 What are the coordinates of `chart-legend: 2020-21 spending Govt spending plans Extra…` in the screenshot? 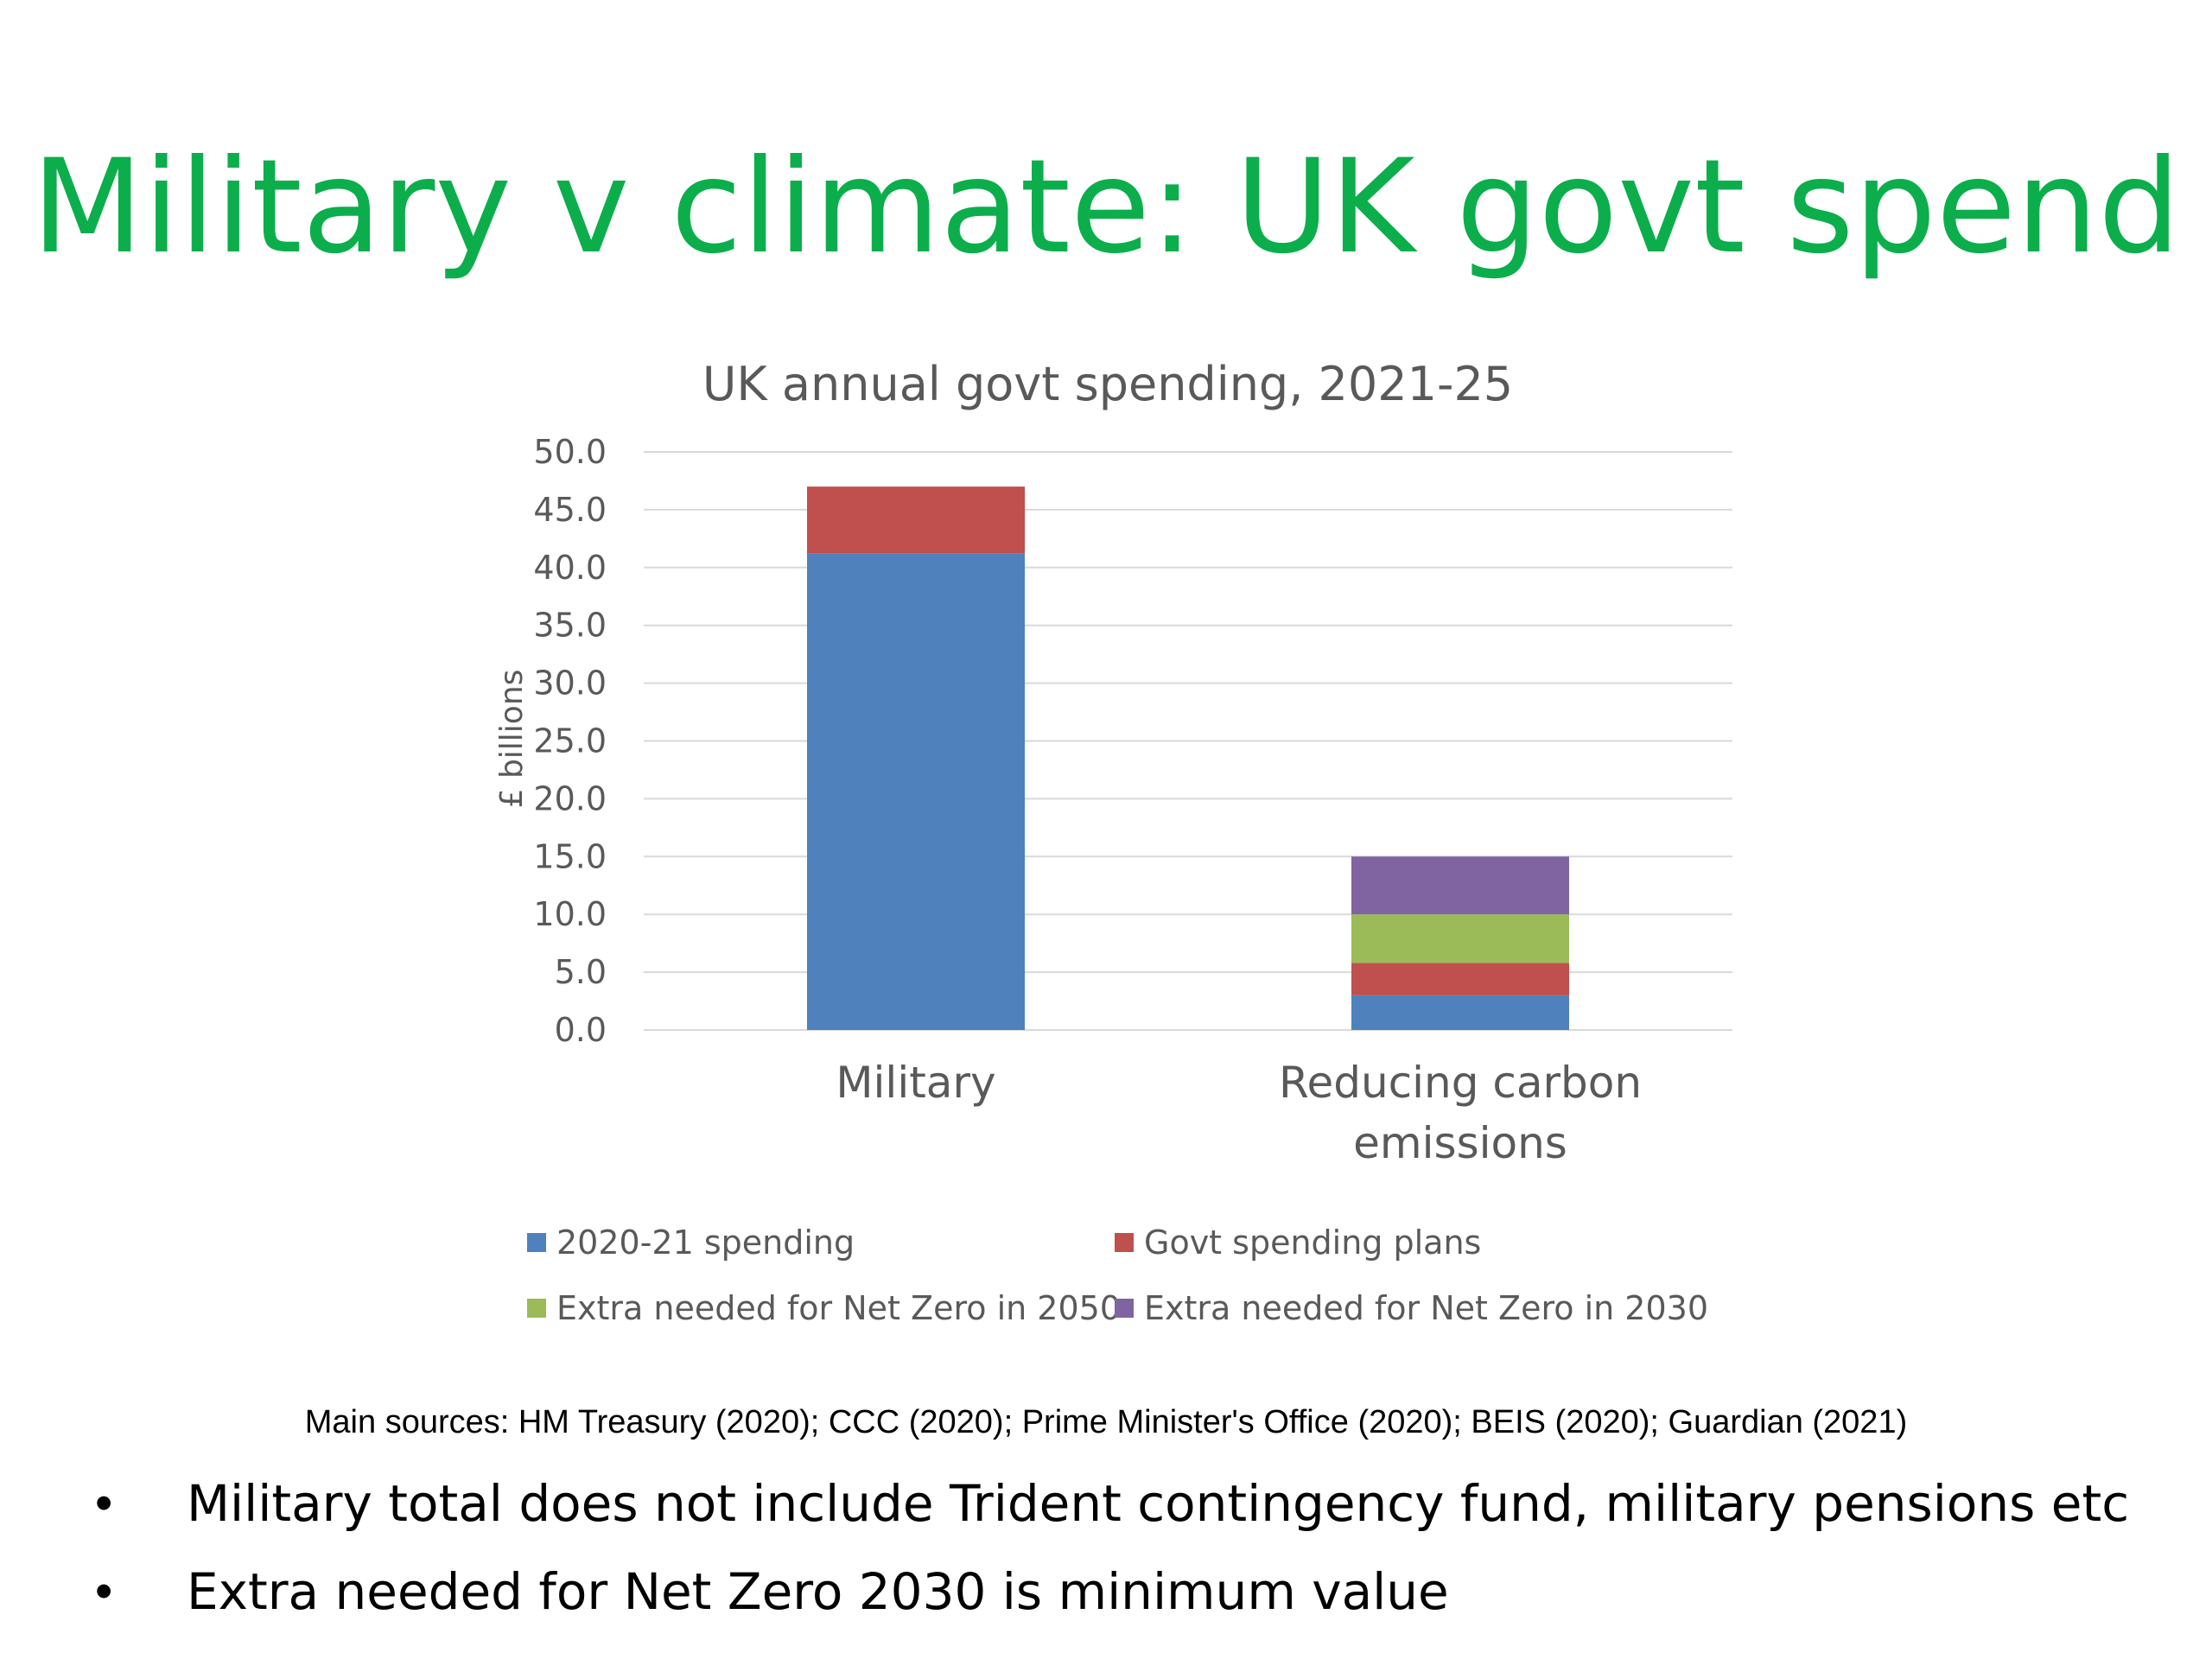 It's located at (1132, 1275).